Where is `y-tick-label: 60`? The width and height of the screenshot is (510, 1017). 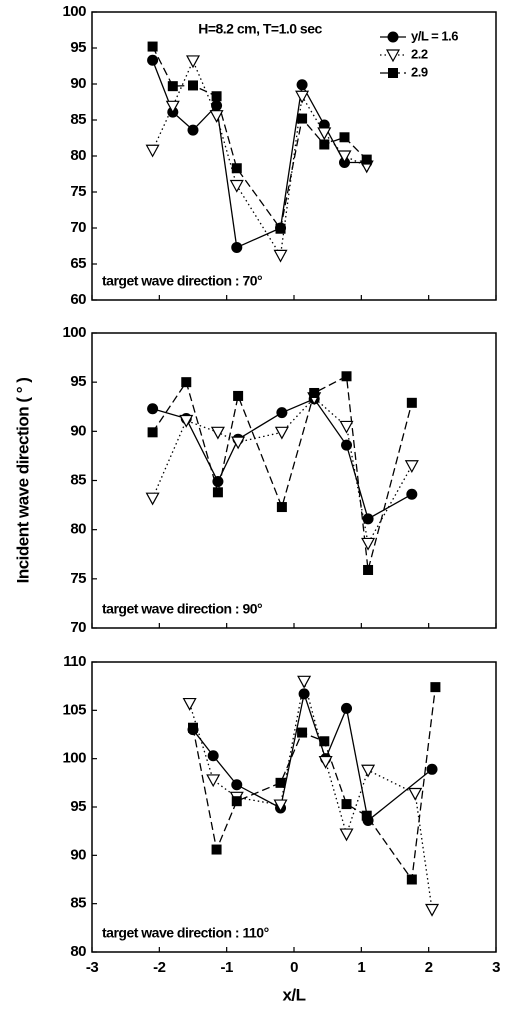
y-tick-label: 60 is located at coordinates (78, 299).